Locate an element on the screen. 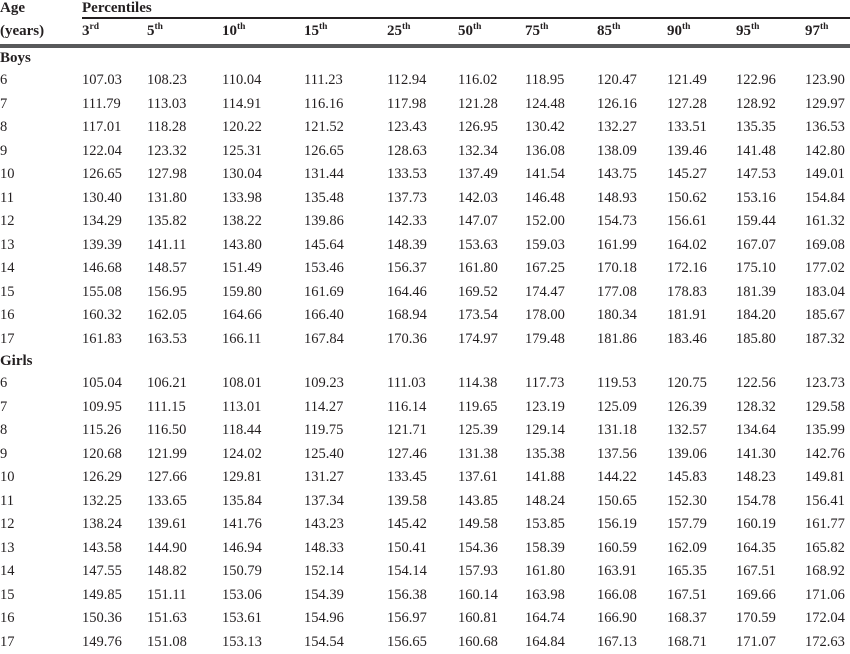 The image size is (850, 654). percentile-value-cell: 109.23 is located at coordinates (324, 383).